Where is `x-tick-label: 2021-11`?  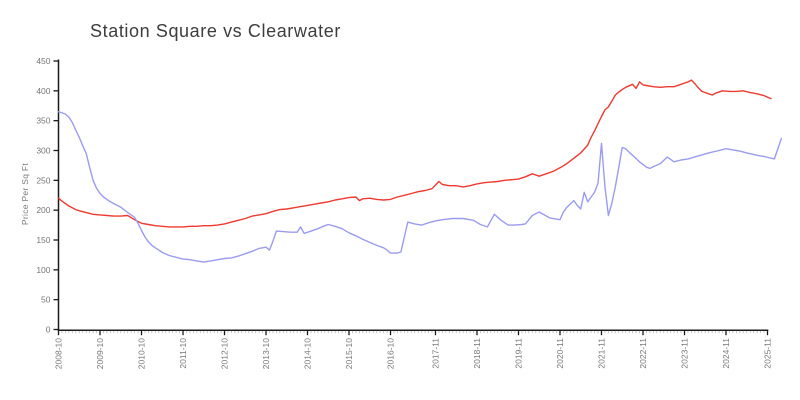
x-tick-label: 2021-11 is located at coordinates (602, 353).